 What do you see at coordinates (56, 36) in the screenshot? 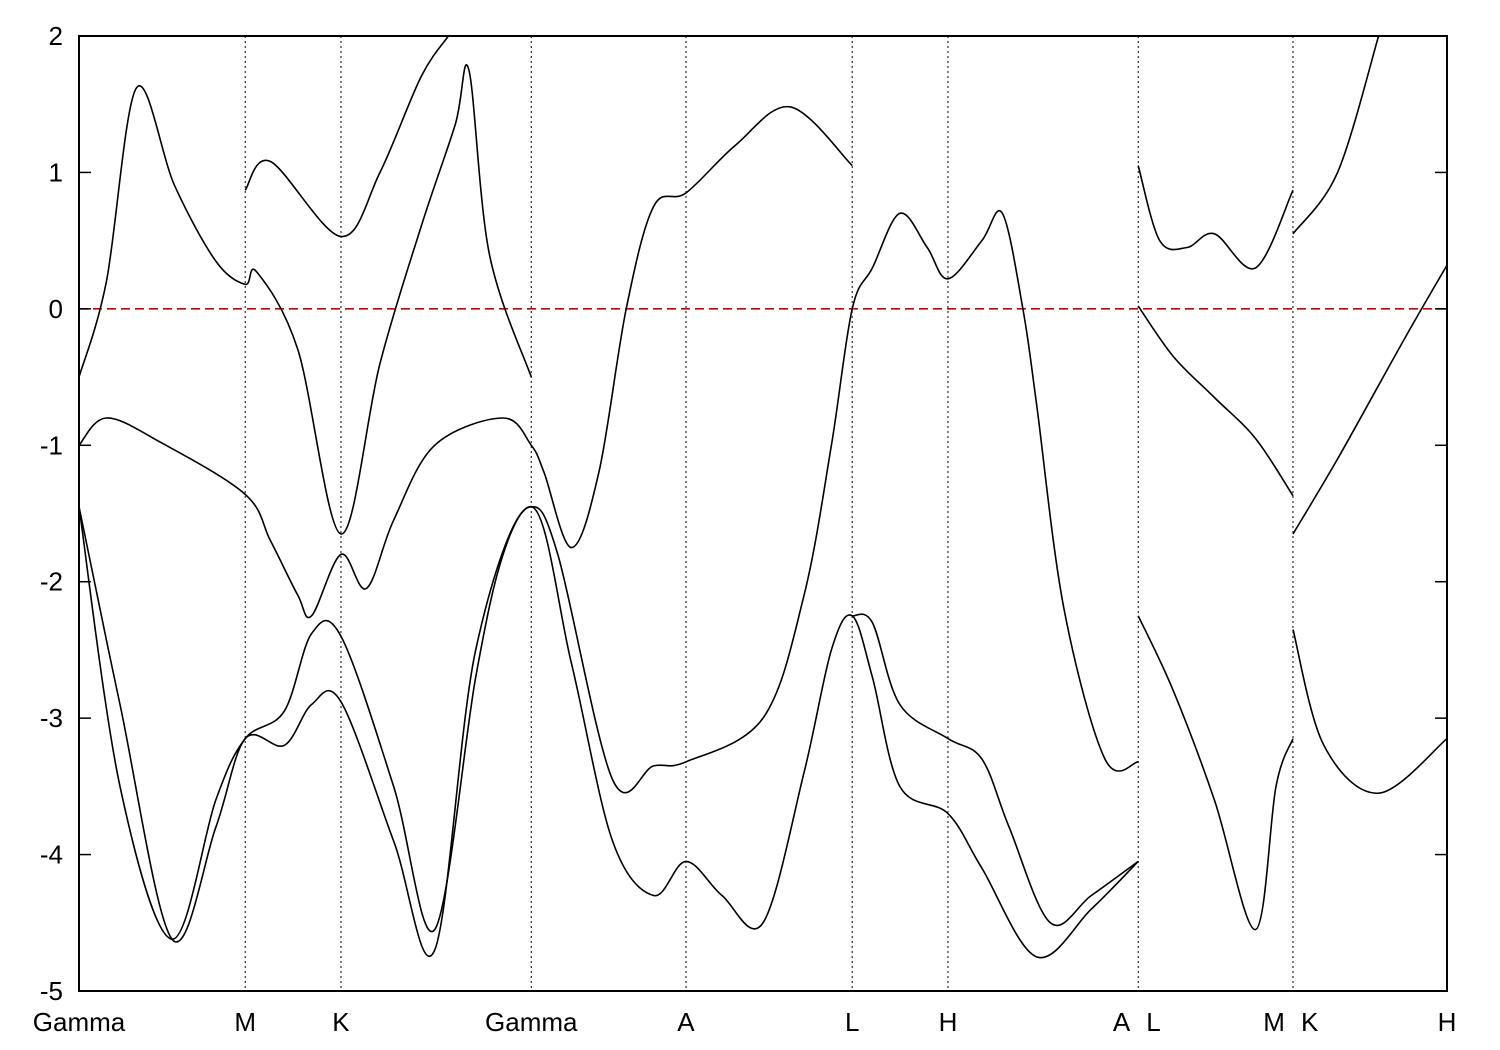
I see `y-tick-label: 2` at bounding box center [56, 36].